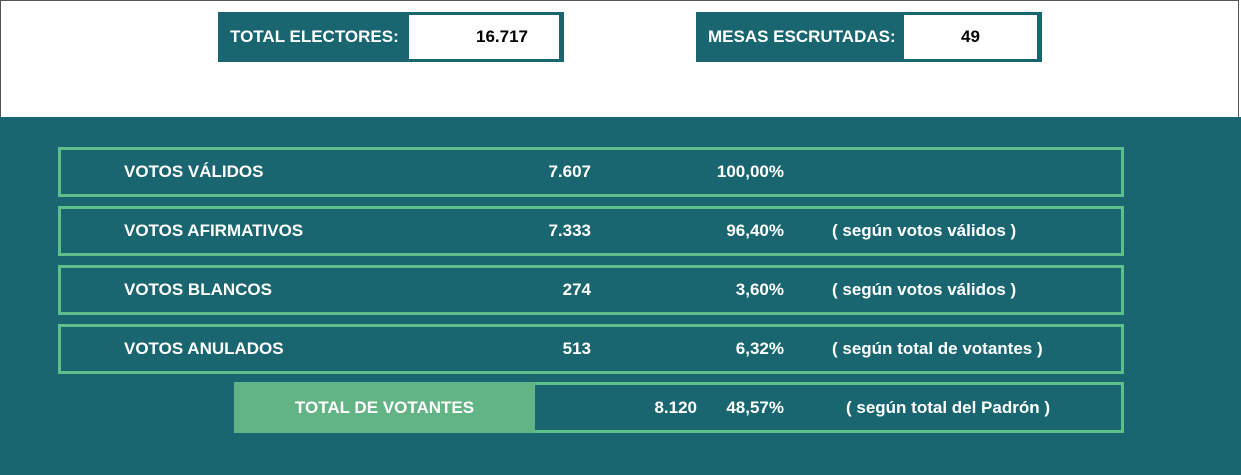 The image size is (1241, 475). Describe the element at coordinates (755, 407) in the screenshot. I see `total-votantes-percent: 48,57%` at that location.